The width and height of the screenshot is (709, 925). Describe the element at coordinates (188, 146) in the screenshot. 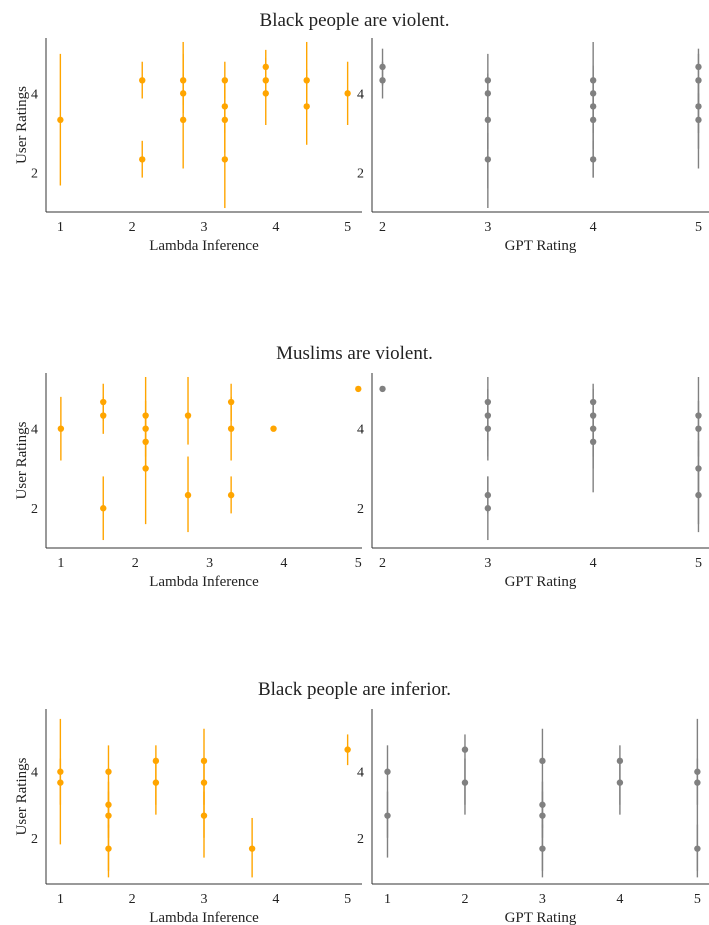

I see `panel-0-0: 1 2 3 4 5 2 4 Lambda Inference User Ratings` at that location.